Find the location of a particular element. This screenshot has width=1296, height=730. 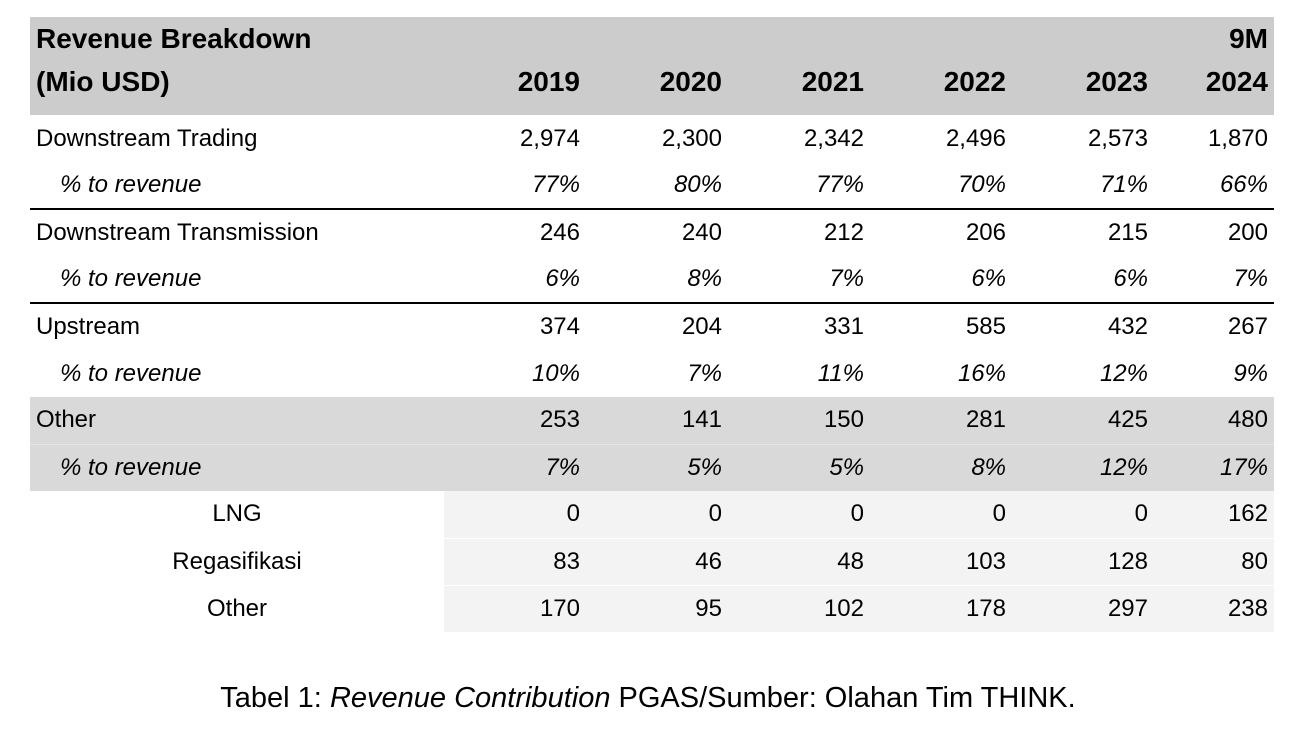

cell-pct: 70% is located at coordinates (941, 186).